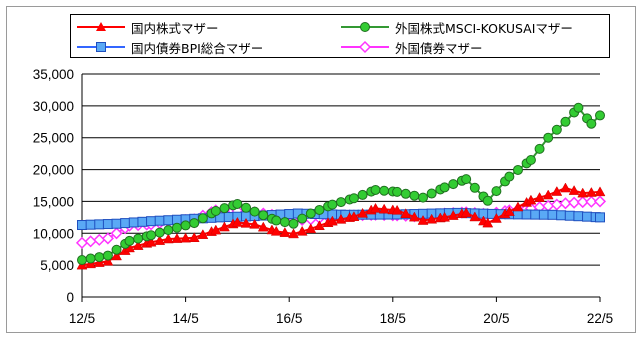  What do you see at coordinates (53, 170) in the screenshot?
I see `y-tick-label: 20,000` at bounding box center [53, 170].